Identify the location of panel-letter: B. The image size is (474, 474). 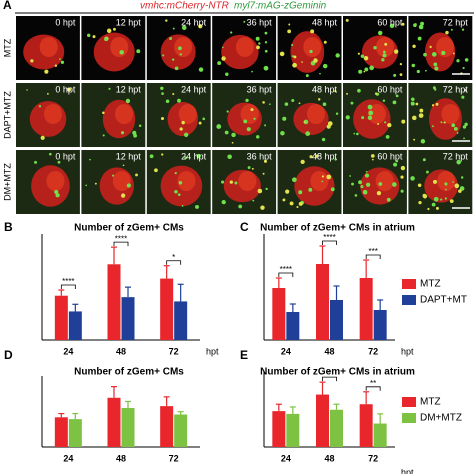
(8, 227).